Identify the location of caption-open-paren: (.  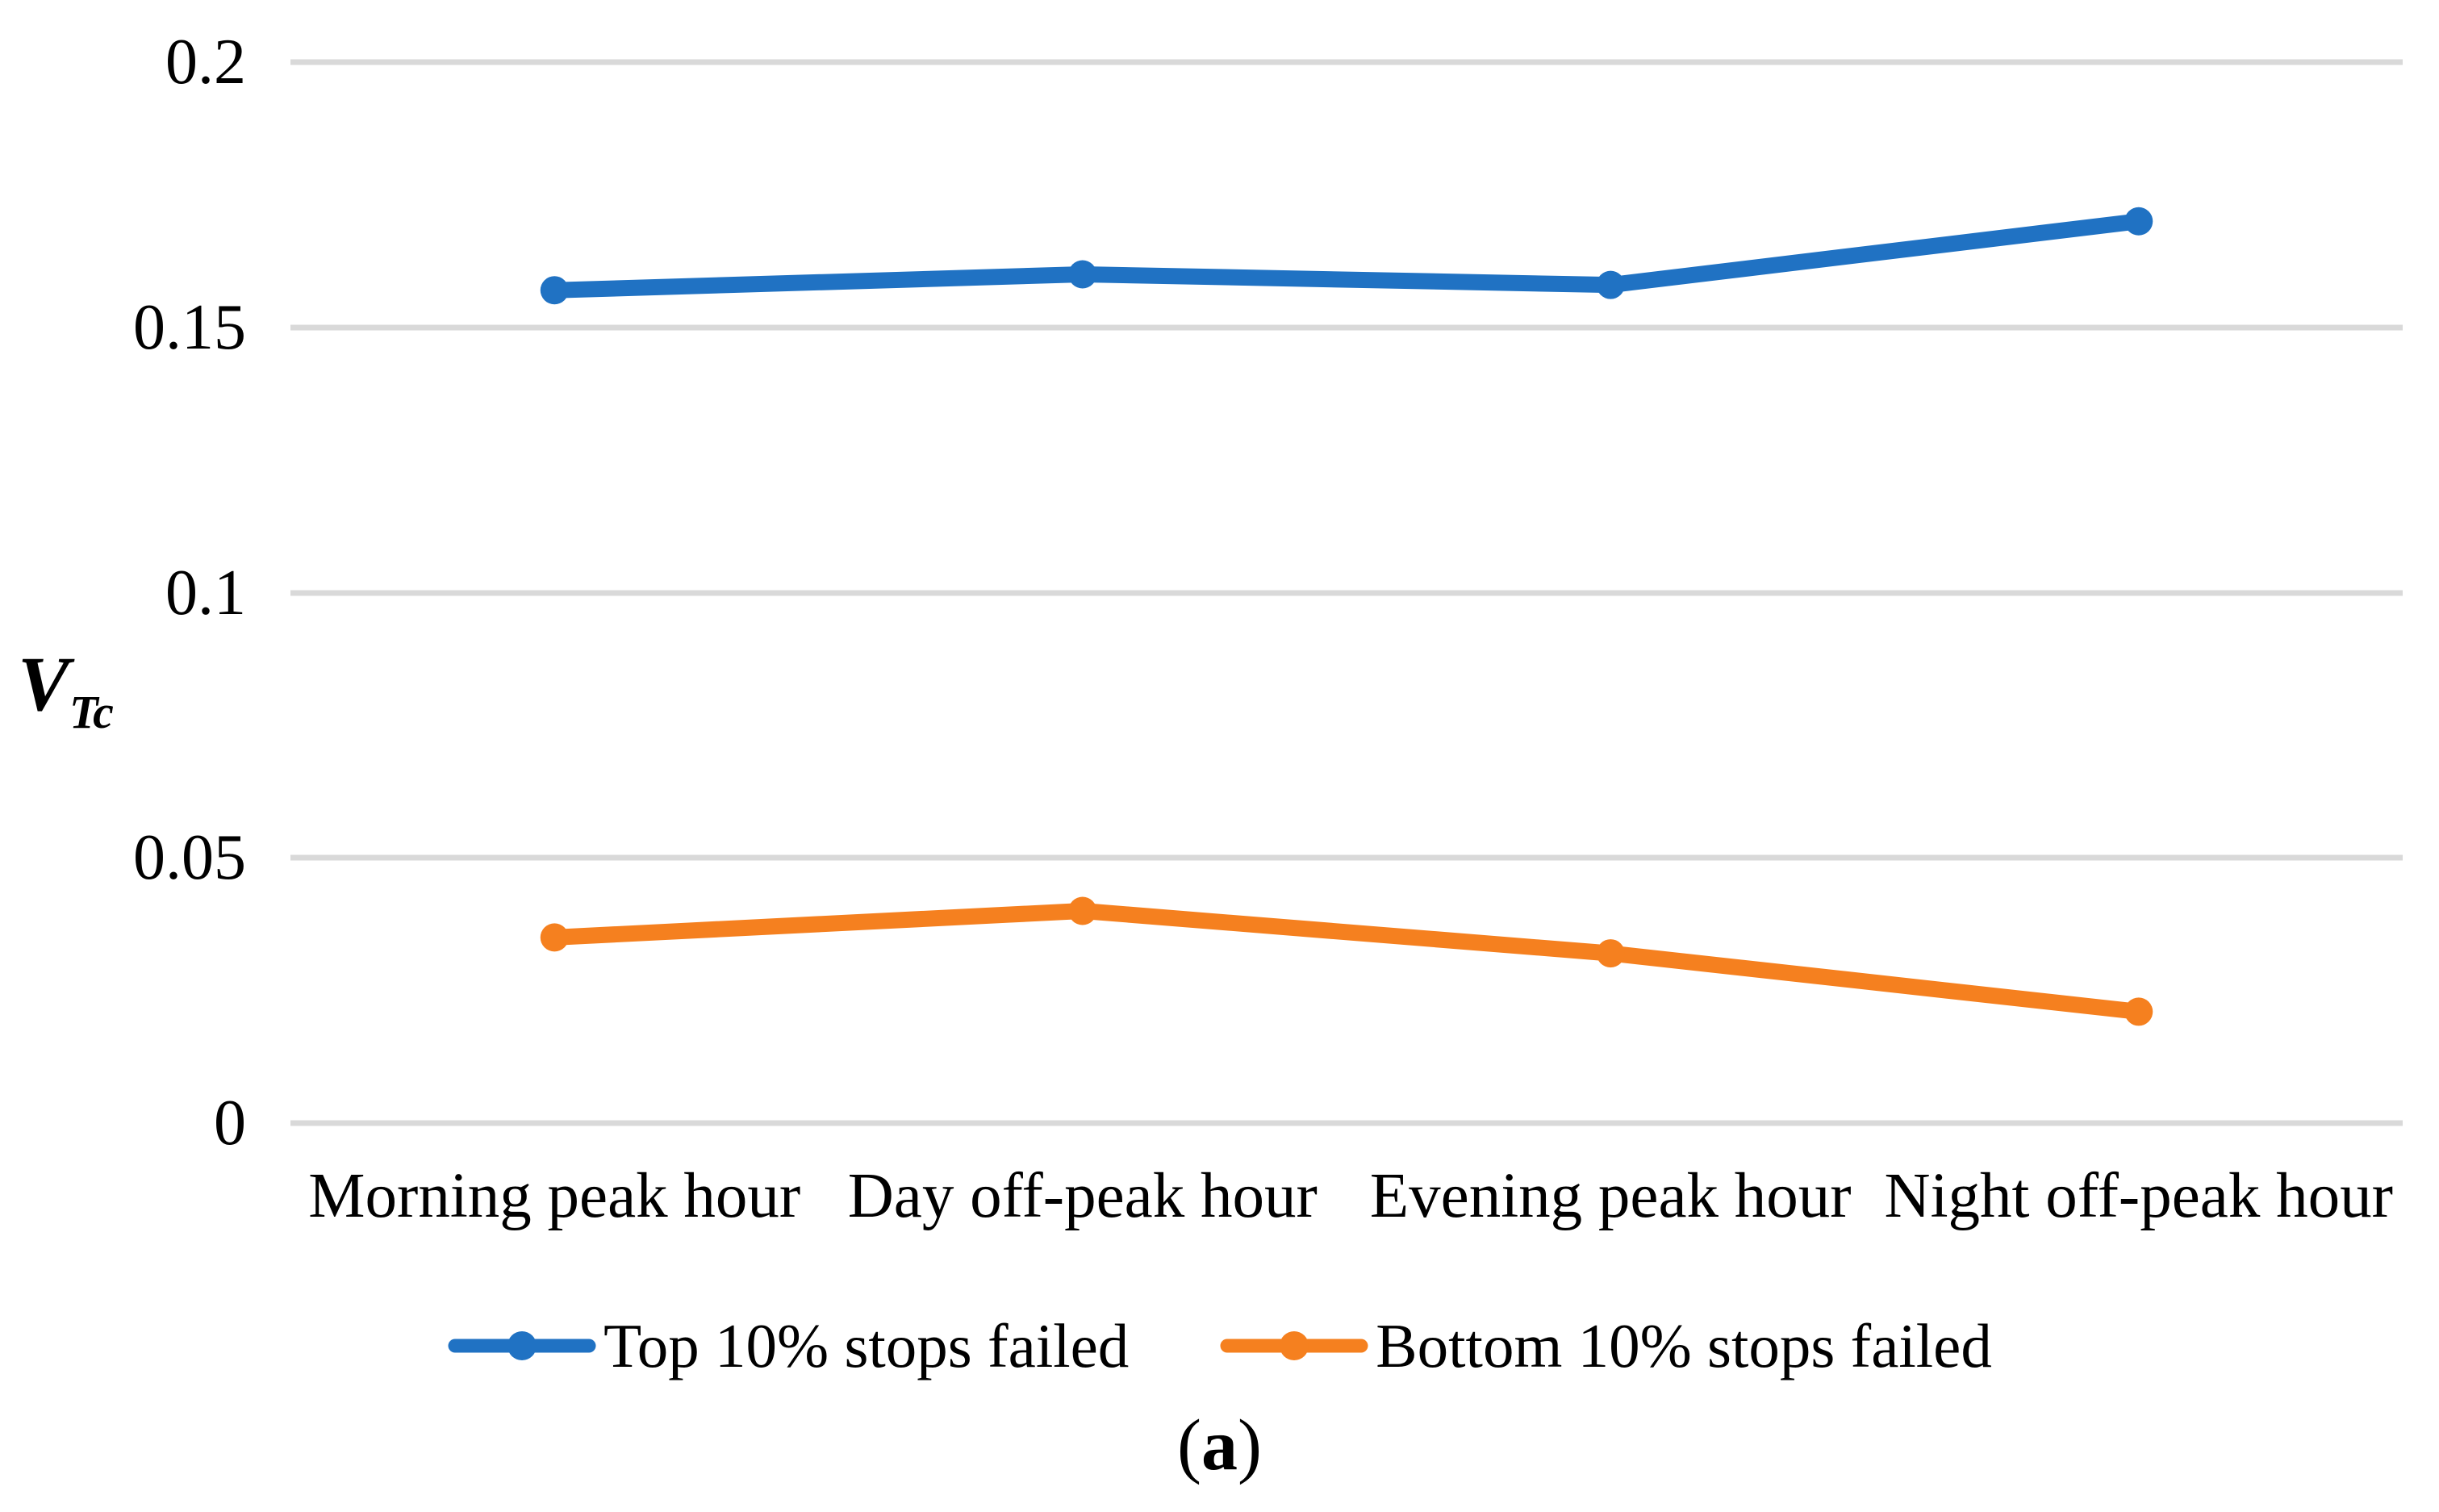
(1189, 1445).